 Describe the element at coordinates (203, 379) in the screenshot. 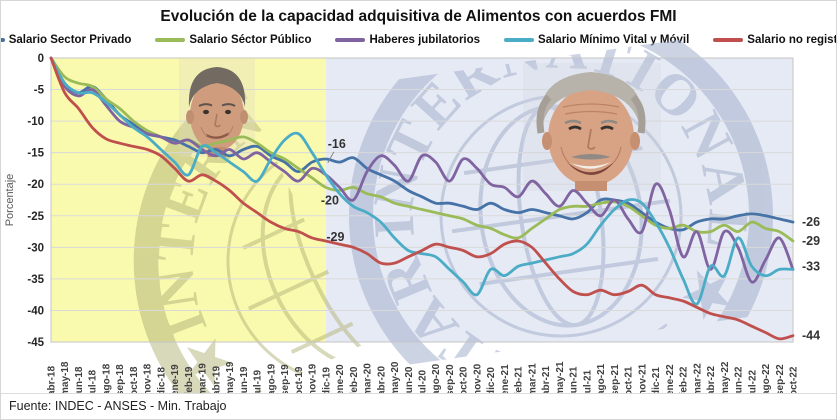

I see `x-tick-label: mar-19` at that location.